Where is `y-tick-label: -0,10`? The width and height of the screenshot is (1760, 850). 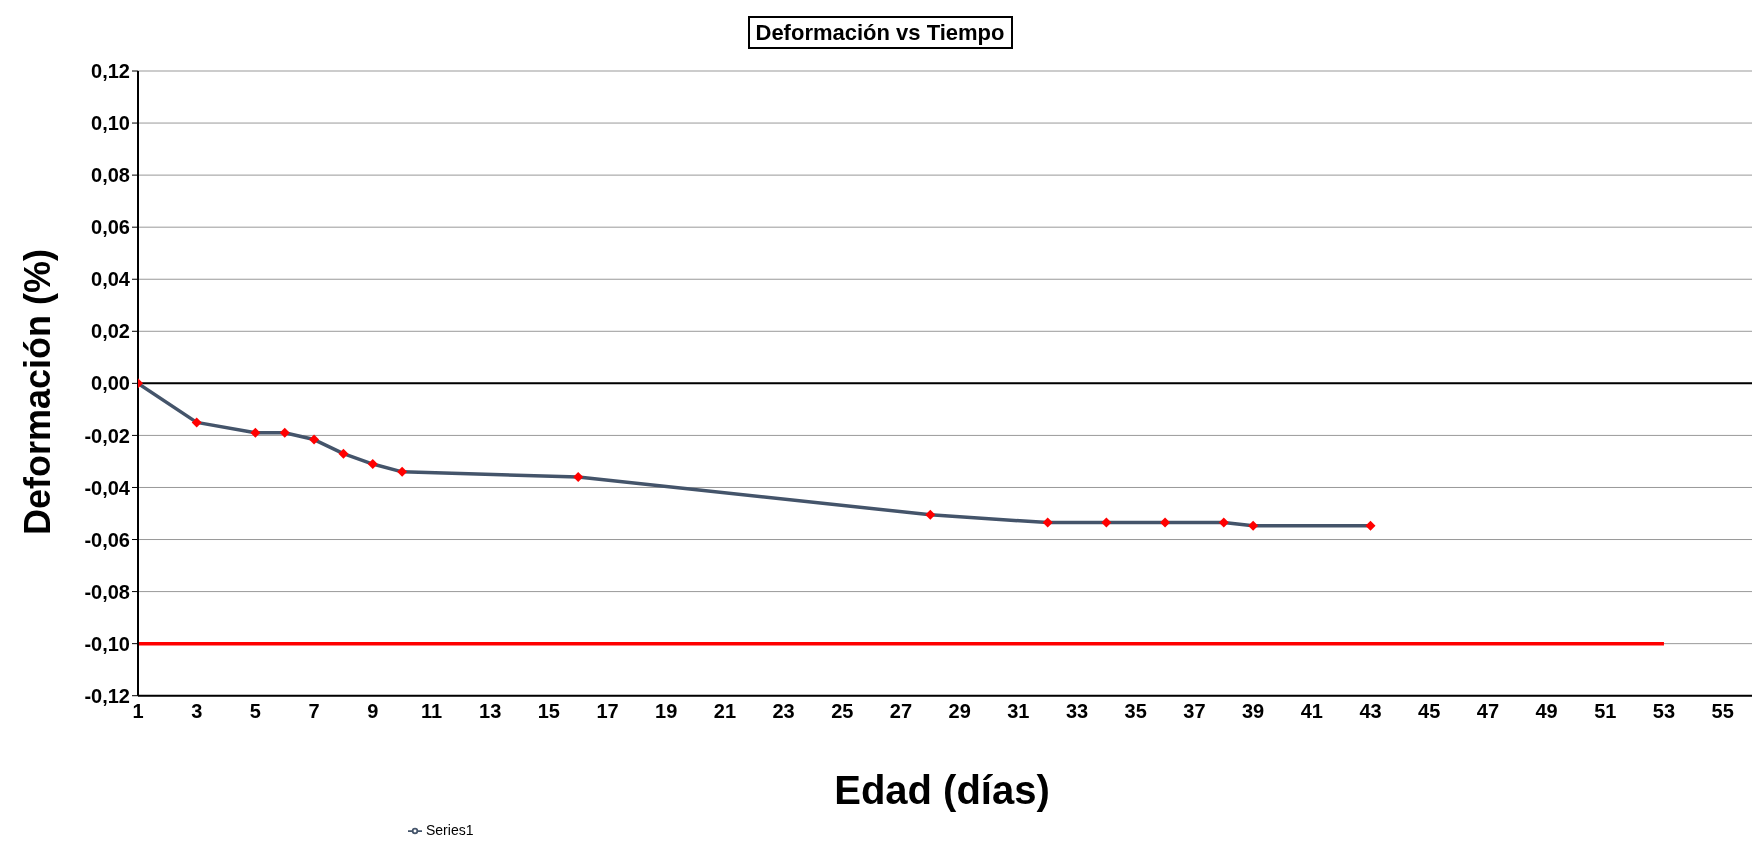
y-tick-label: -0,10 is located at coordinates (107, 643).